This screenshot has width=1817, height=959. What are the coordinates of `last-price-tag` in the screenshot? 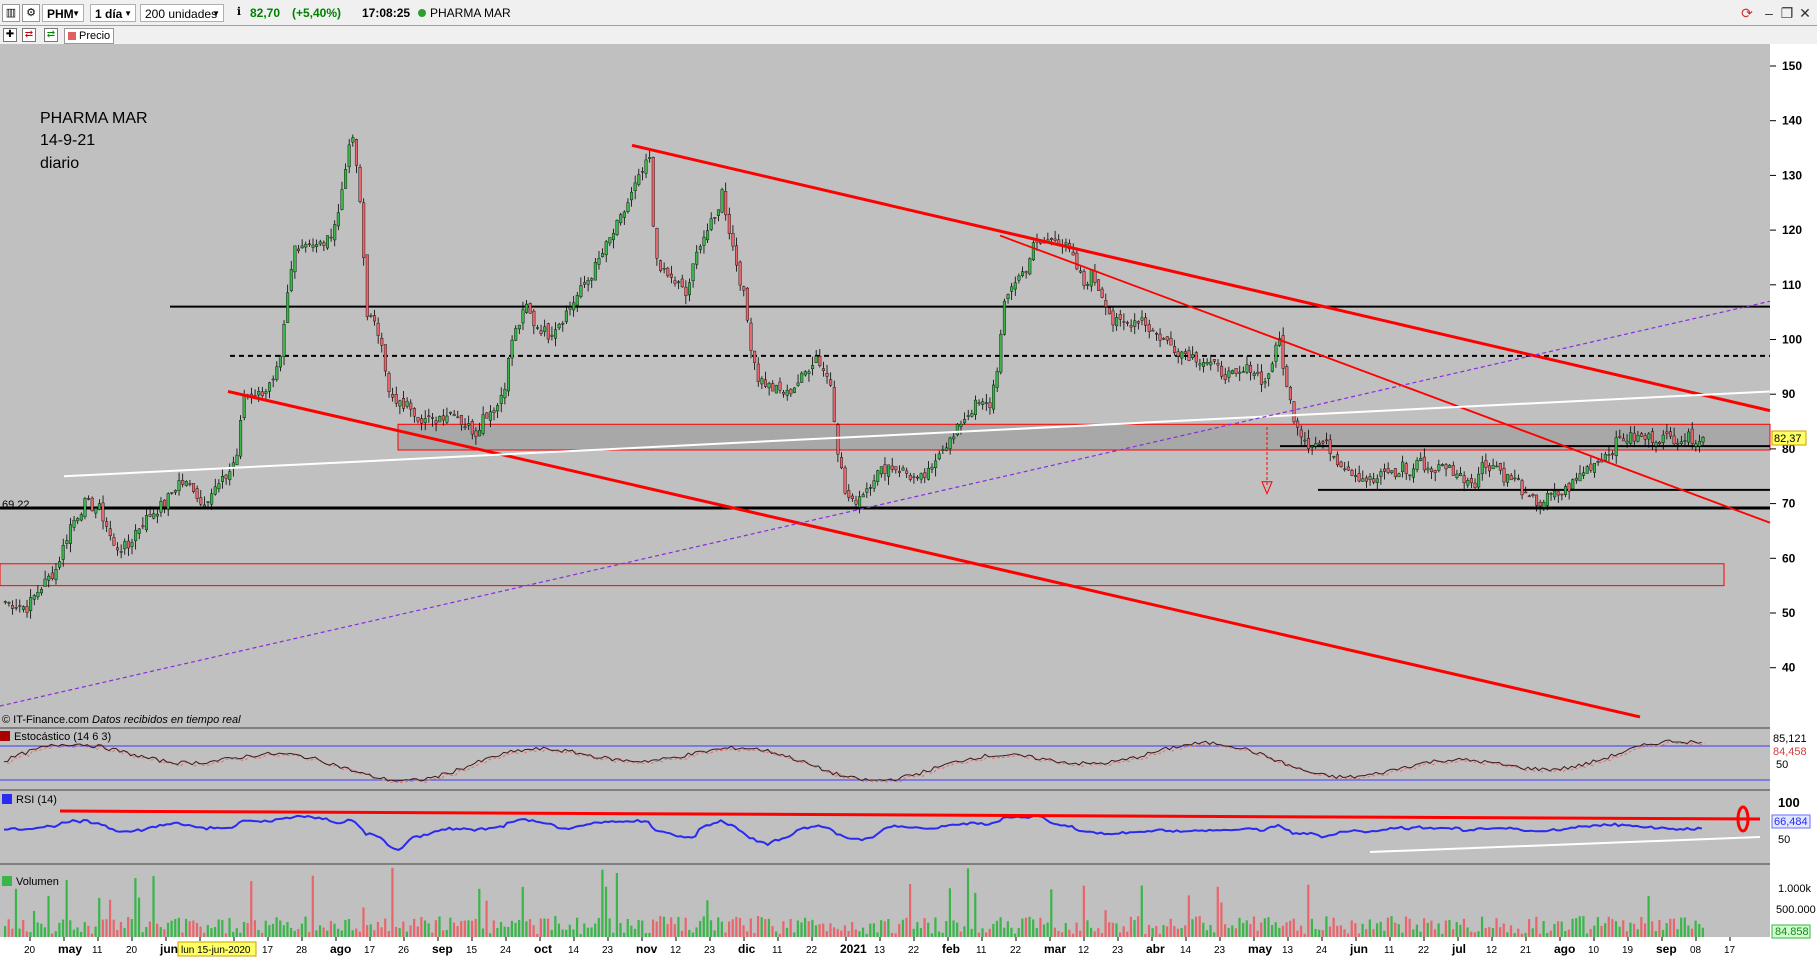 It's located at (1789, 438).